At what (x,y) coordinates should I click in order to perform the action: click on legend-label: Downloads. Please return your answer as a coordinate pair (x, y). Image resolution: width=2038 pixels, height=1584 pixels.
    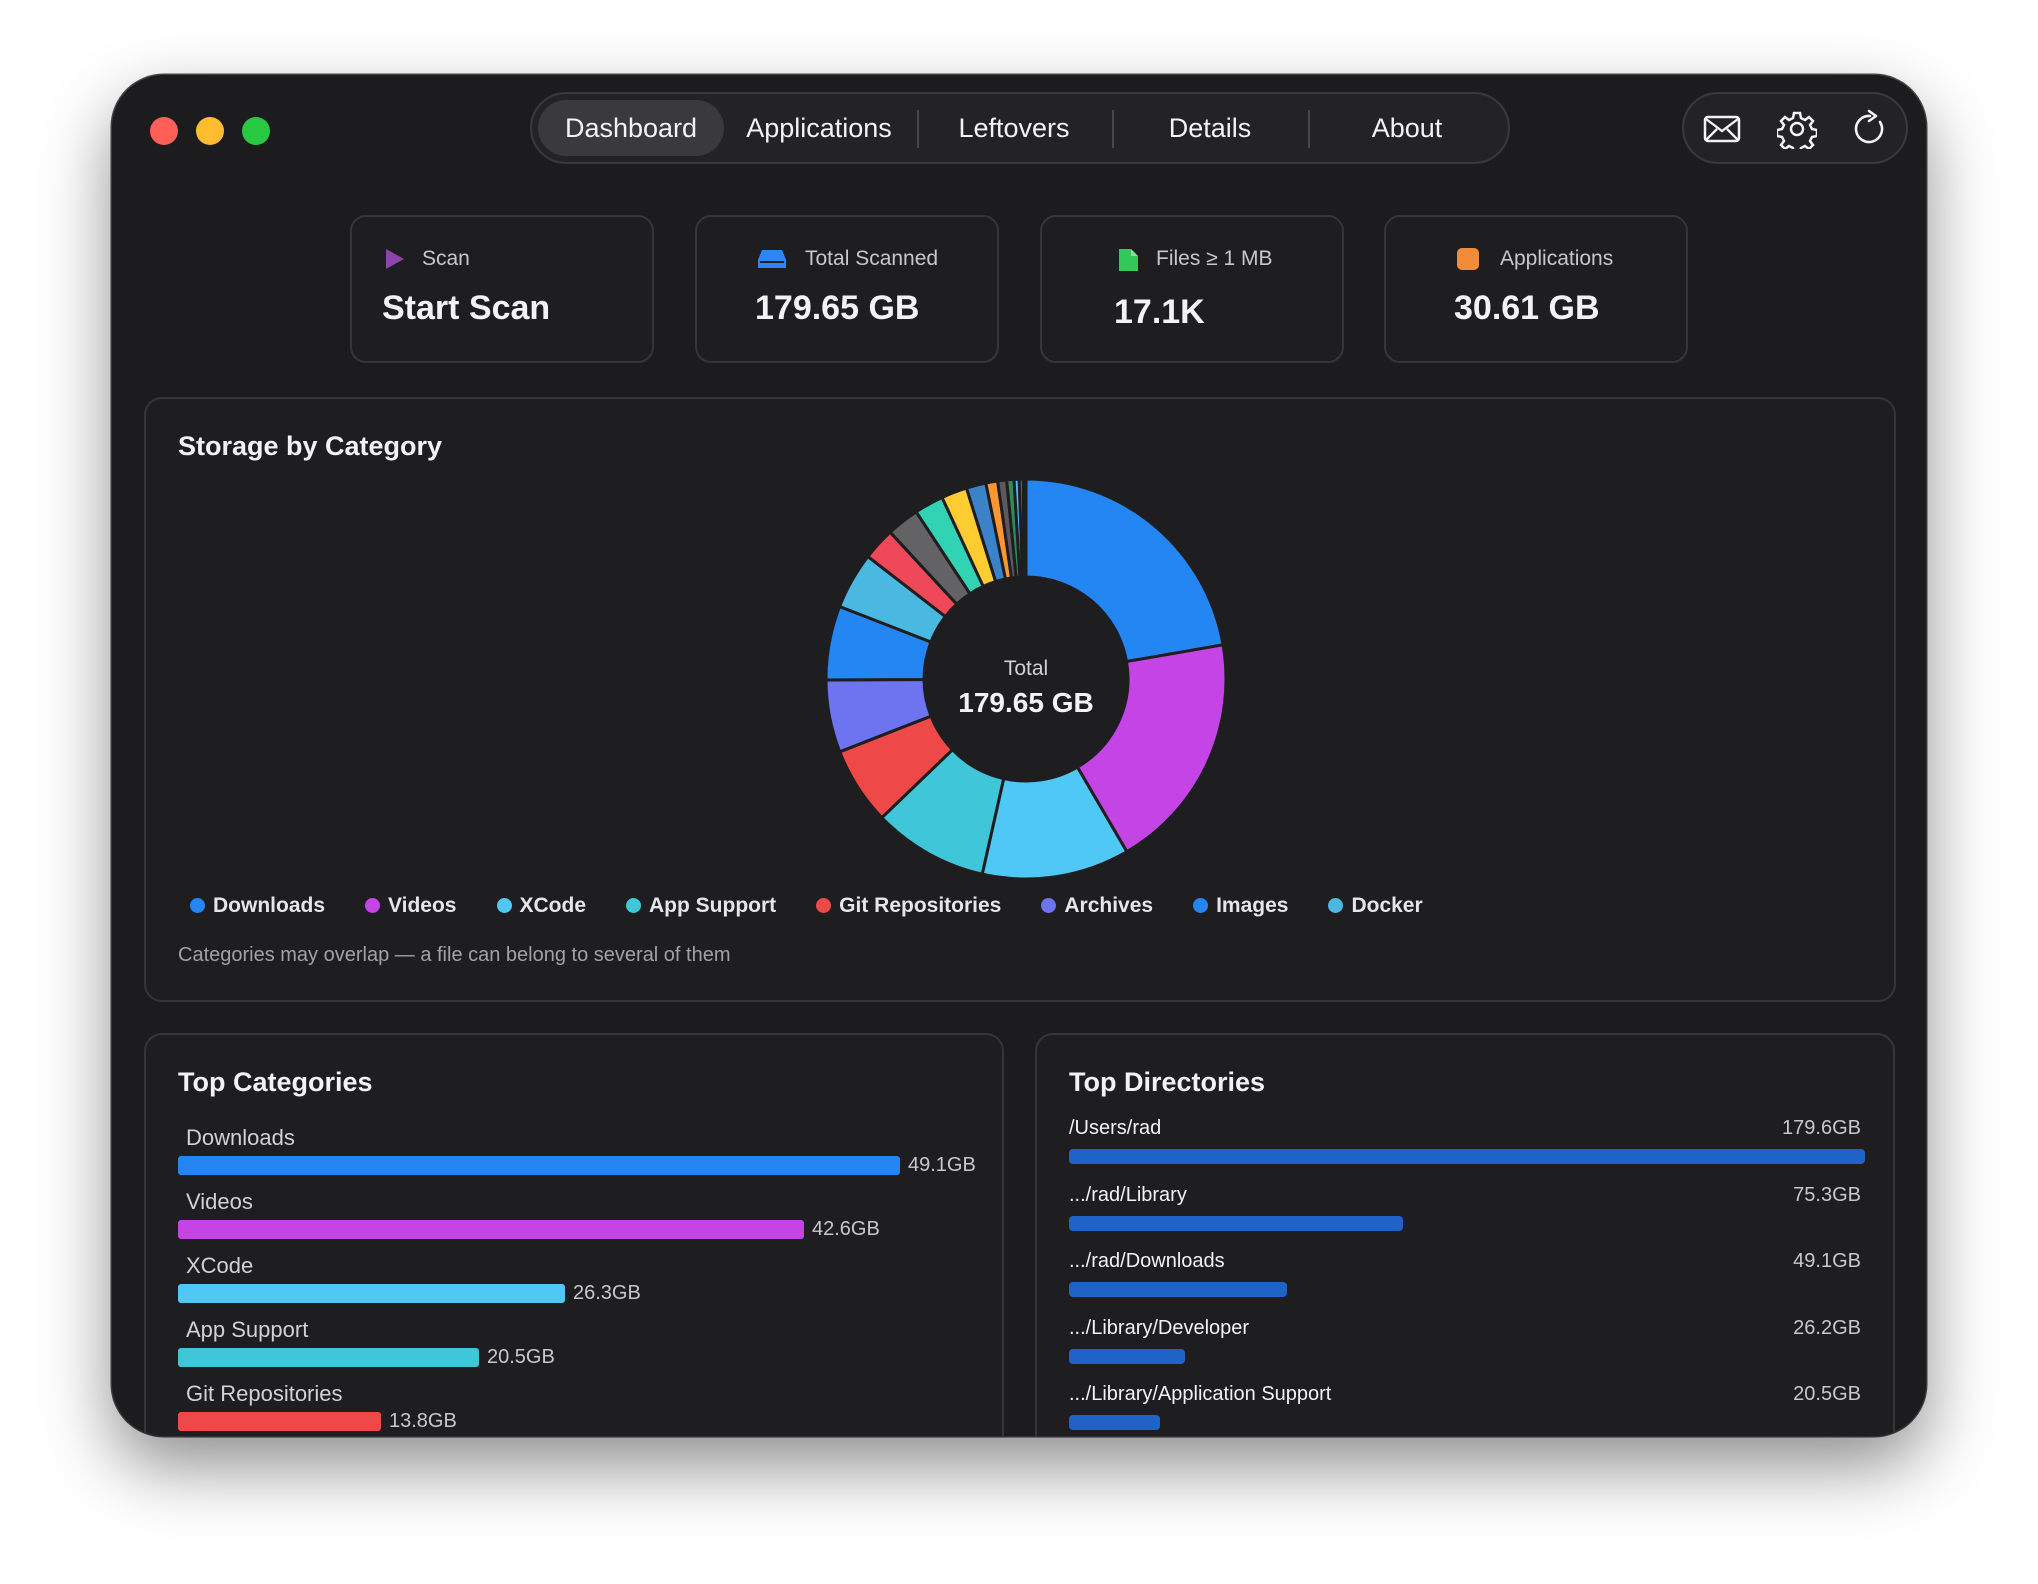
    Looking at the image, I should click on (269, 905).